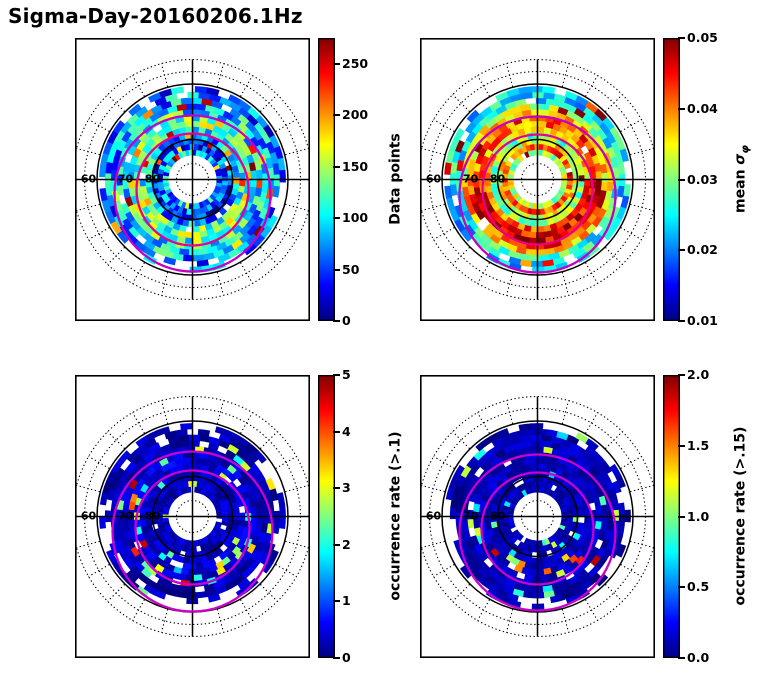  I want to click on colorbar-label-symbol: σ, so click(740, 159).